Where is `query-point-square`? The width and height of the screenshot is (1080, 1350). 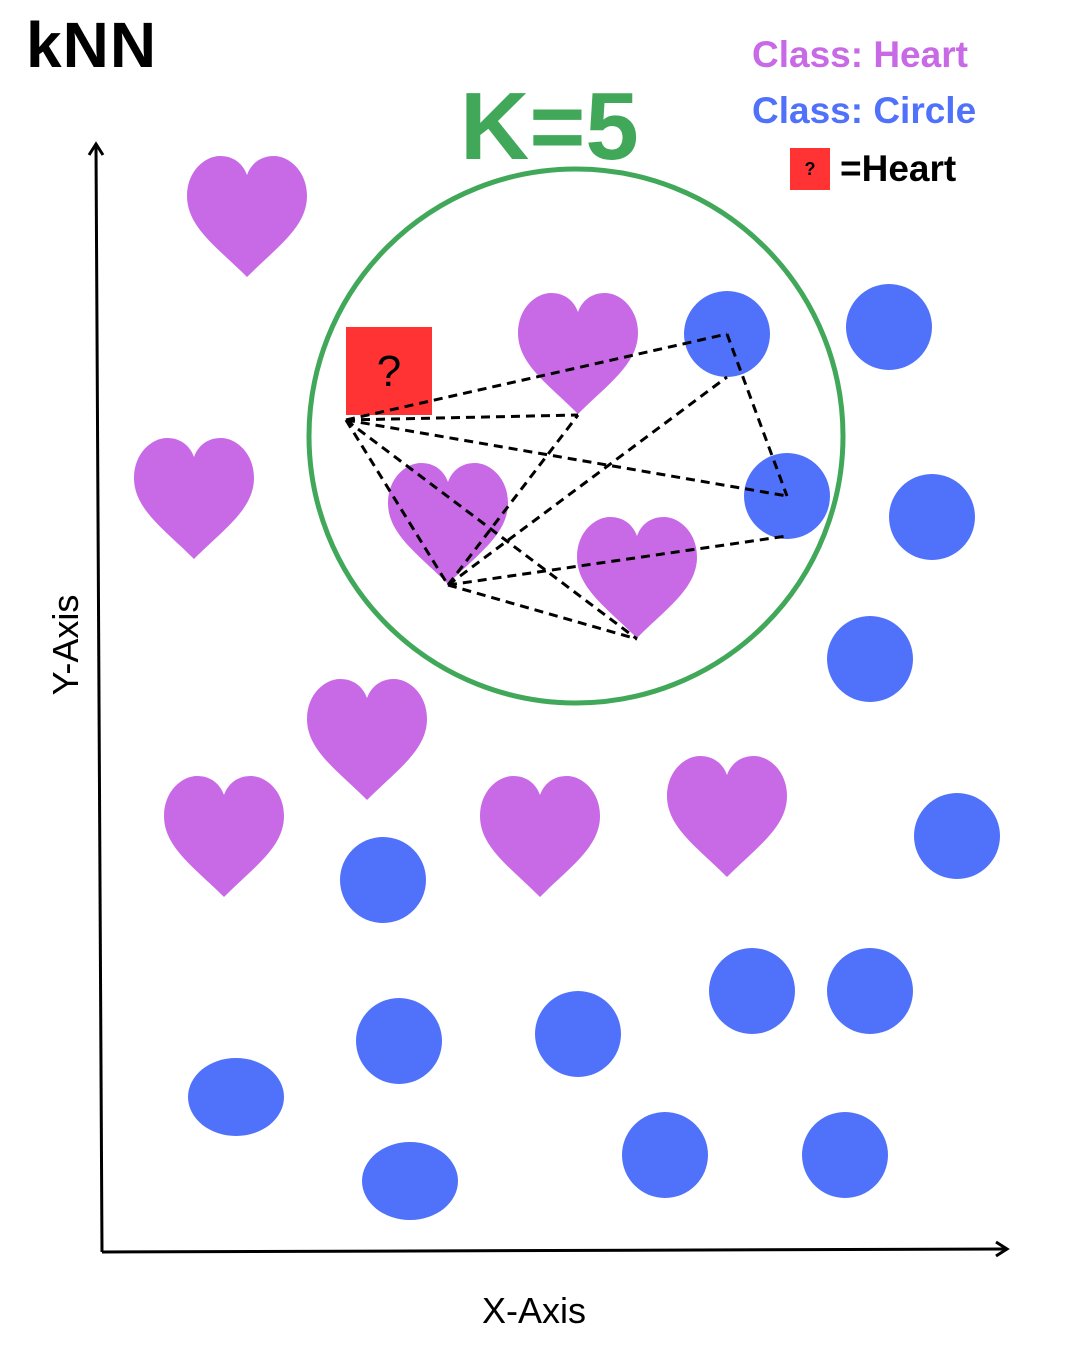 query-point-square is located at coordinates (389, 371).